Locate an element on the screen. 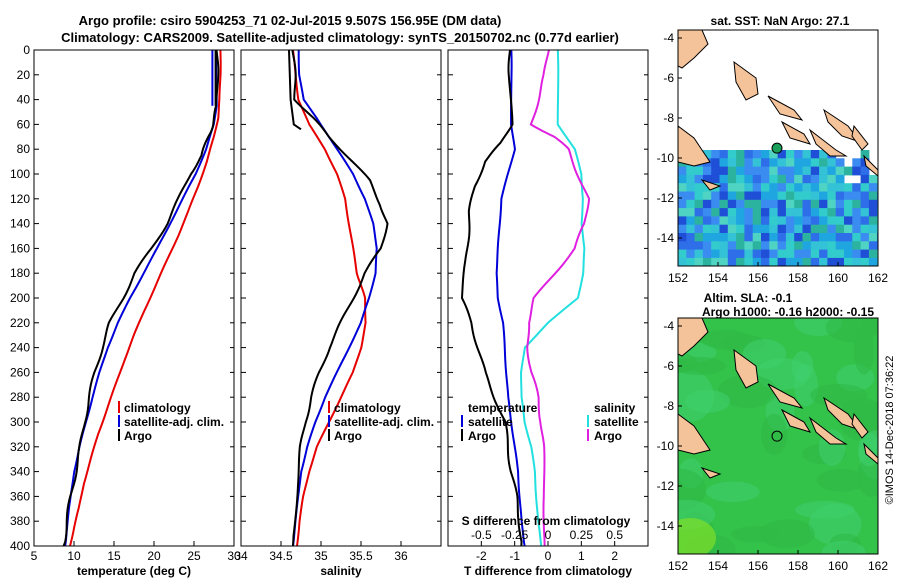  y-tick-label: 300 is located at coordinates (20, 422).